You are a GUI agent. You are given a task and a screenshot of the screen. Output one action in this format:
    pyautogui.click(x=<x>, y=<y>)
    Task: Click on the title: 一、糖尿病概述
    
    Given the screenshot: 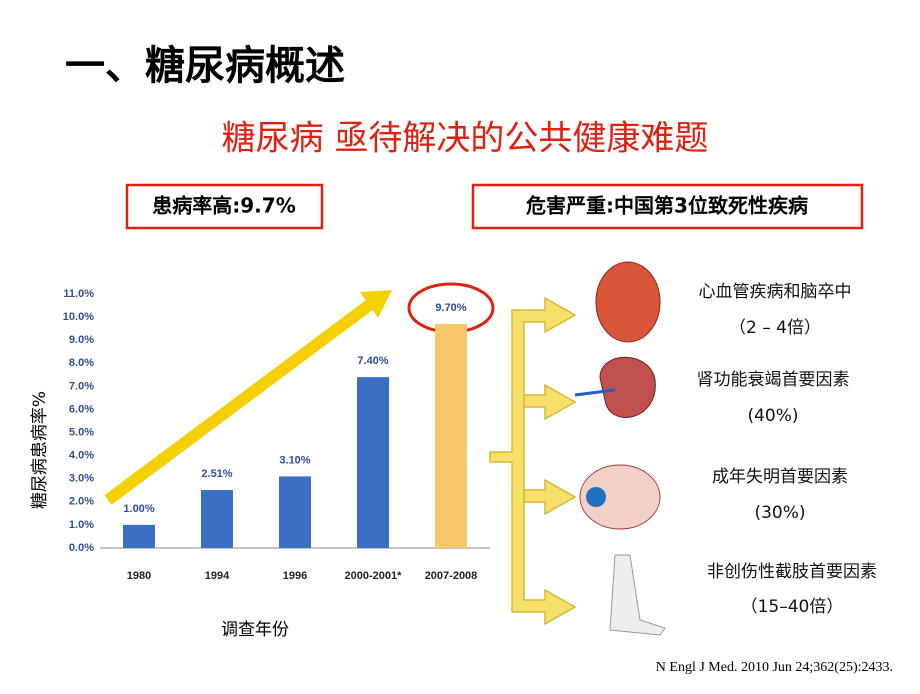 What is the action you would take?
    pyautogui.click(x=205, y=66)
    